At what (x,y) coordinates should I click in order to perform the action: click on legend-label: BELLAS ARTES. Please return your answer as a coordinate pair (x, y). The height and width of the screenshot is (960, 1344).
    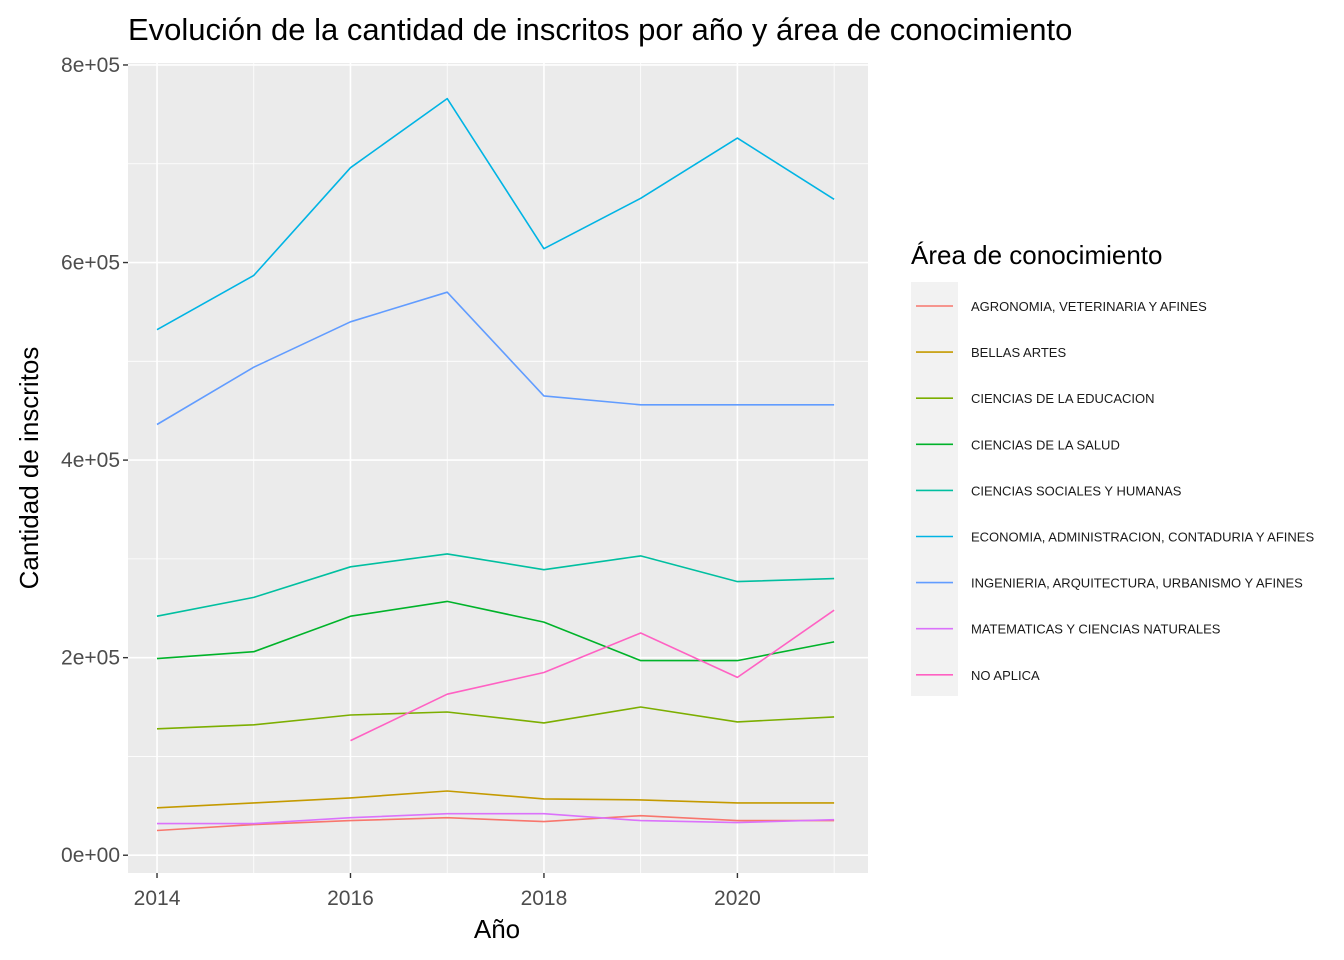
    Looking at the image, I should click on (1018, 352).